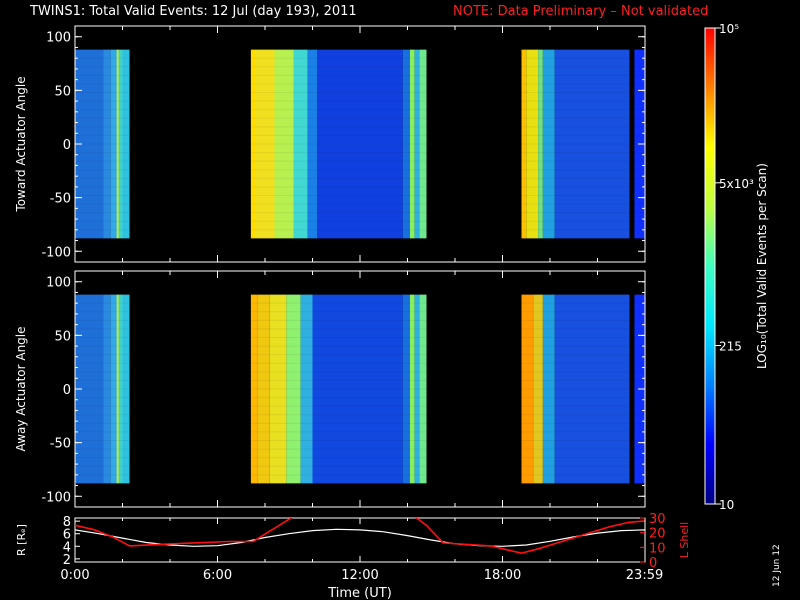 The width and height of the screenshot is (800, 600). Describe the element at coordinates (730, 346) in the screenshot. I see `colorbar-tick-label: 215` at that location.